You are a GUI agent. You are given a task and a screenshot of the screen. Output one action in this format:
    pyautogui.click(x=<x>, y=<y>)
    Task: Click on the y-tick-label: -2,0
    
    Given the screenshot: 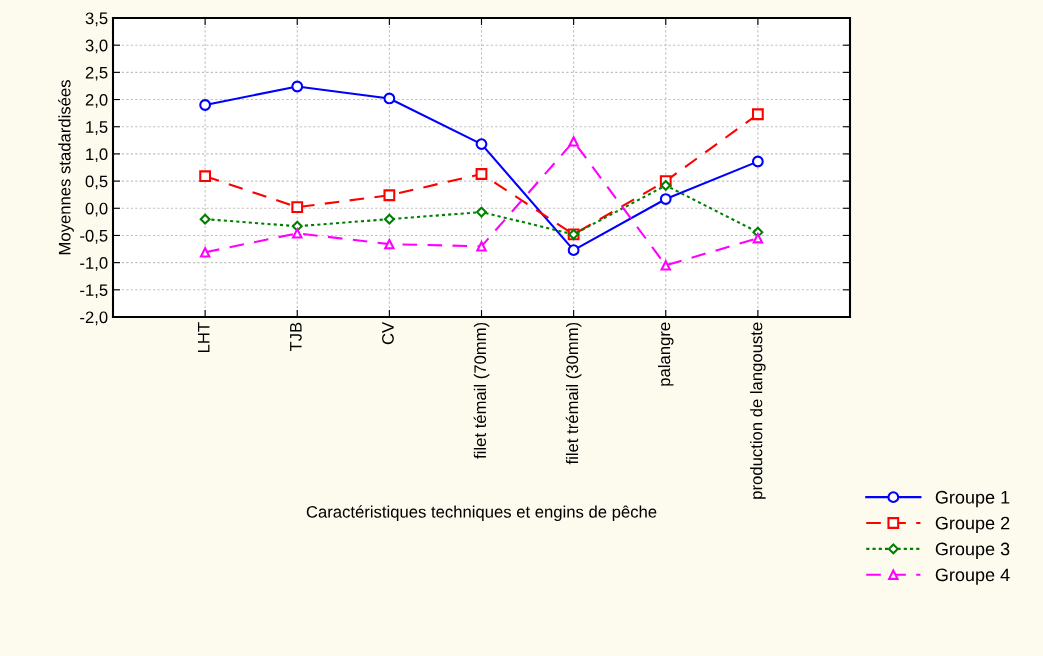 What is the action you would take?
    pyautogui.click(x=94, y=318)
    